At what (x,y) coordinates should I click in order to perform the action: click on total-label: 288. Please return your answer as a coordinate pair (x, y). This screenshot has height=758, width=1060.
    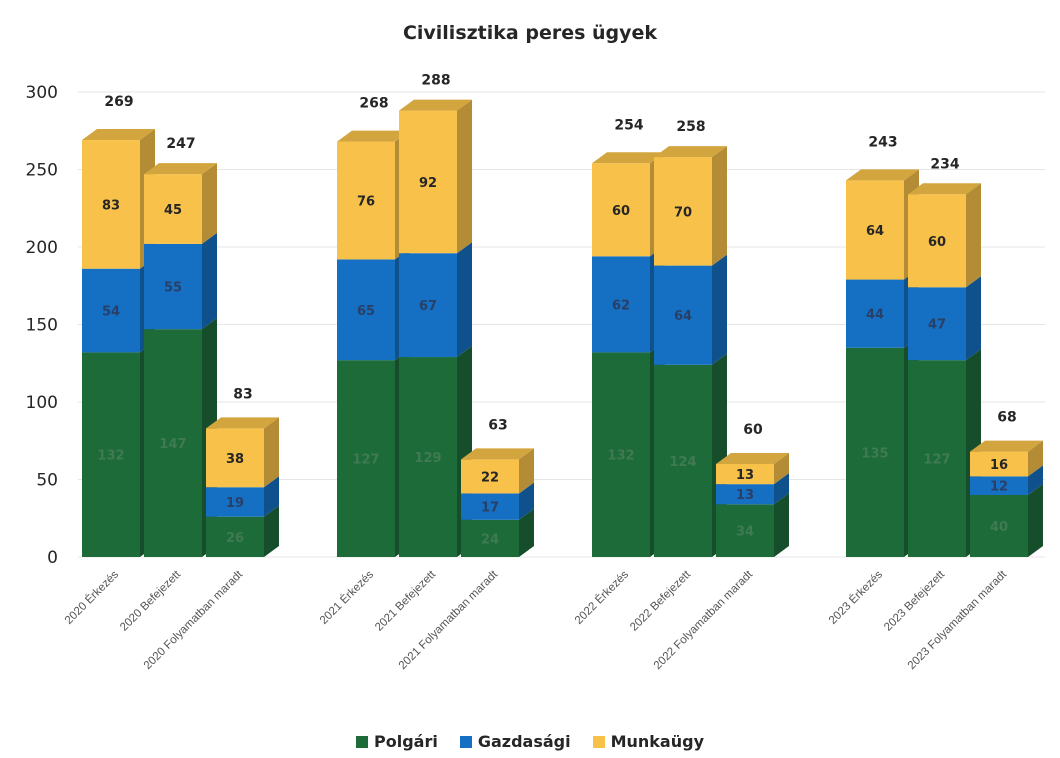
    Looking at the image, I should click on (435, 81).